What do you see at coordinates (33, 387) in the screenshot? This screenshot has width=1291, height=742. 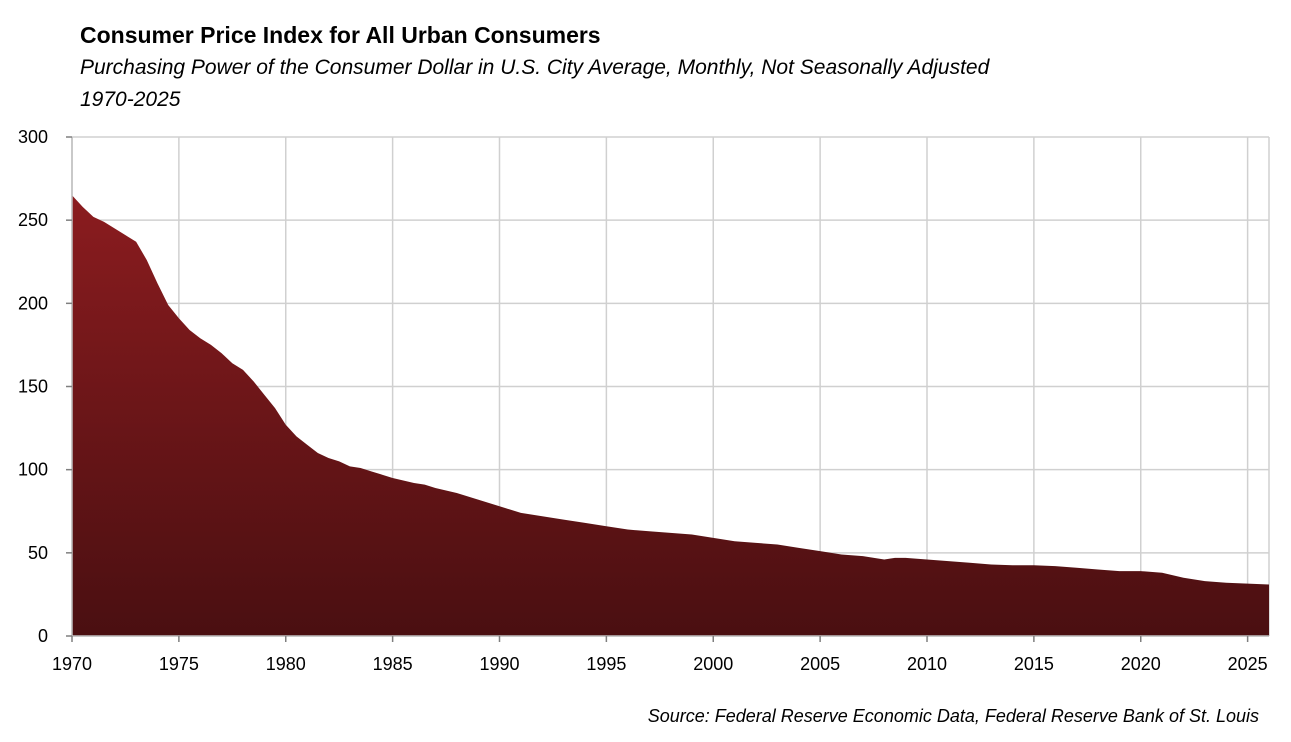 I see `y-tick-label: 150` at bounding box center [33, 387].